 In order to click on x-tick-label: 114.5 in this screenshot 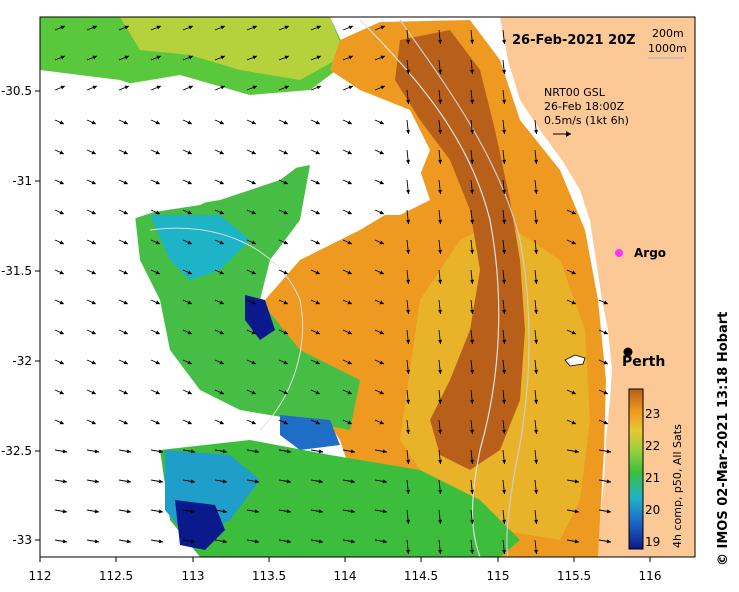, I will do `click(421, 576)`.